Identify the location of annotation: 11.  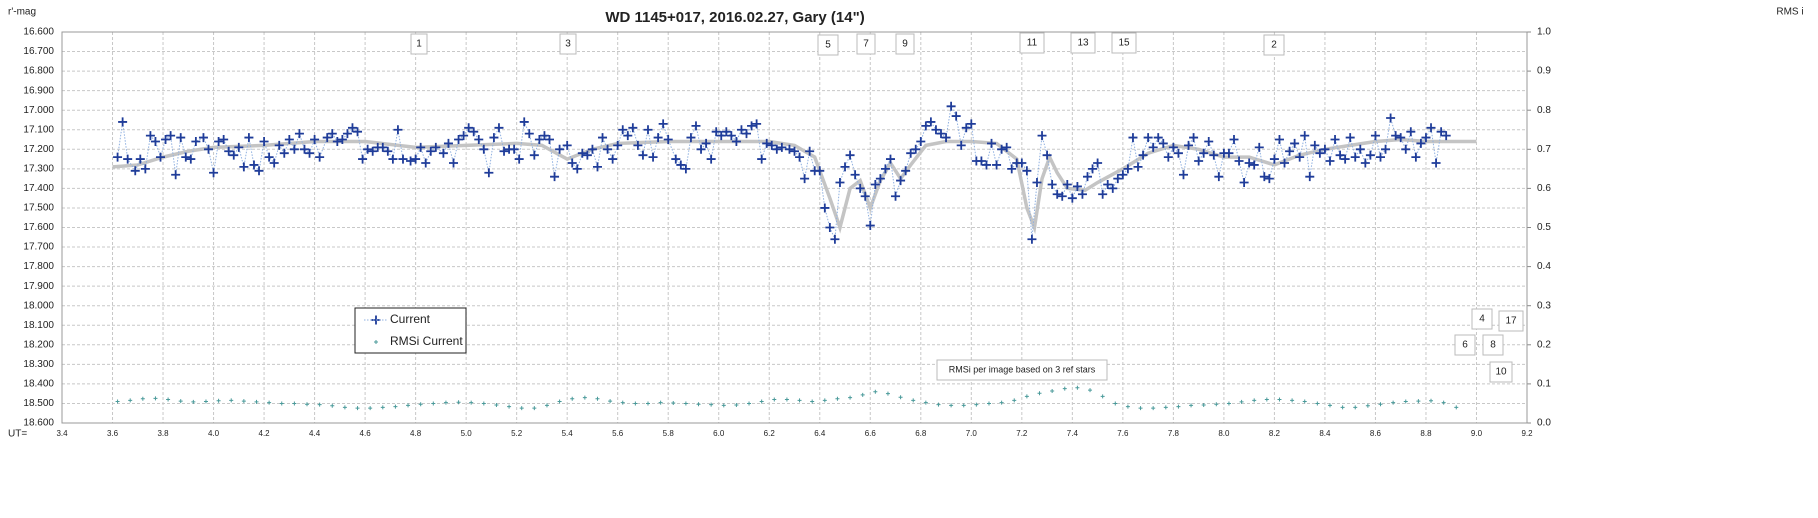
(1032, 43).